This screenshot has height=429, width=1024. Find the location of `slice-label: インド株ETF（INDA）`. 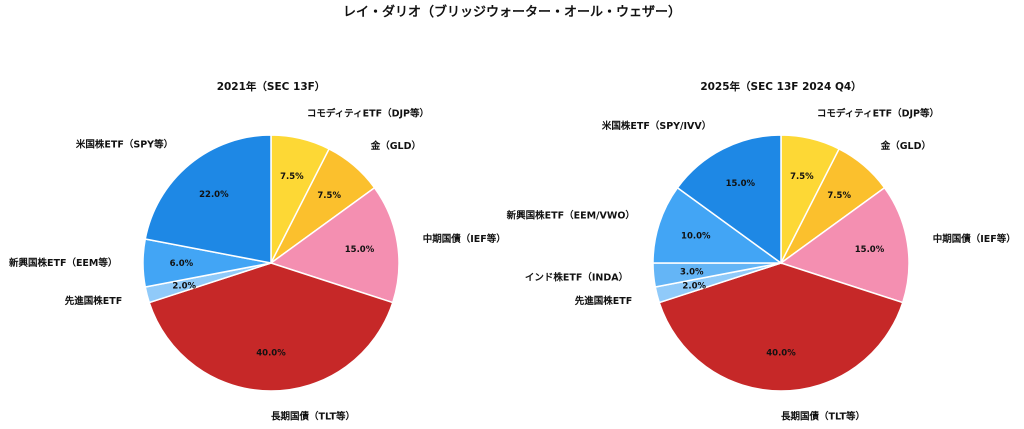

slice-label: インド株ETF（INDA） is located at coordinates (576, 277).